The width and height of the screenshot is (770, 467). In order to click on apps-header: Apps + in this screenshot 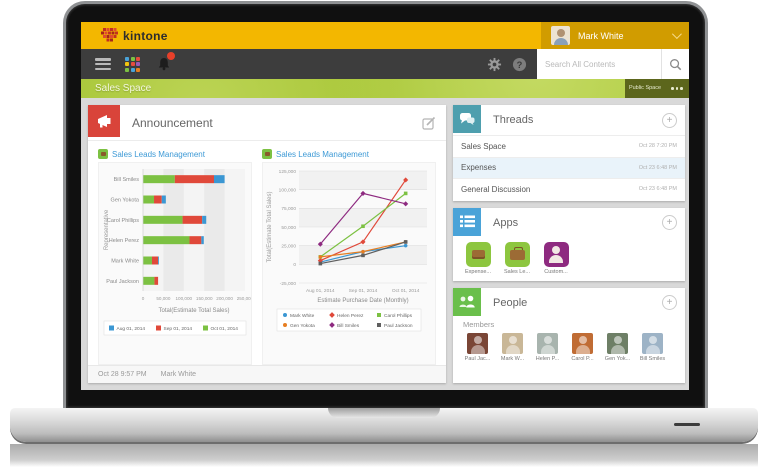, I will do `click(569, 222)`.